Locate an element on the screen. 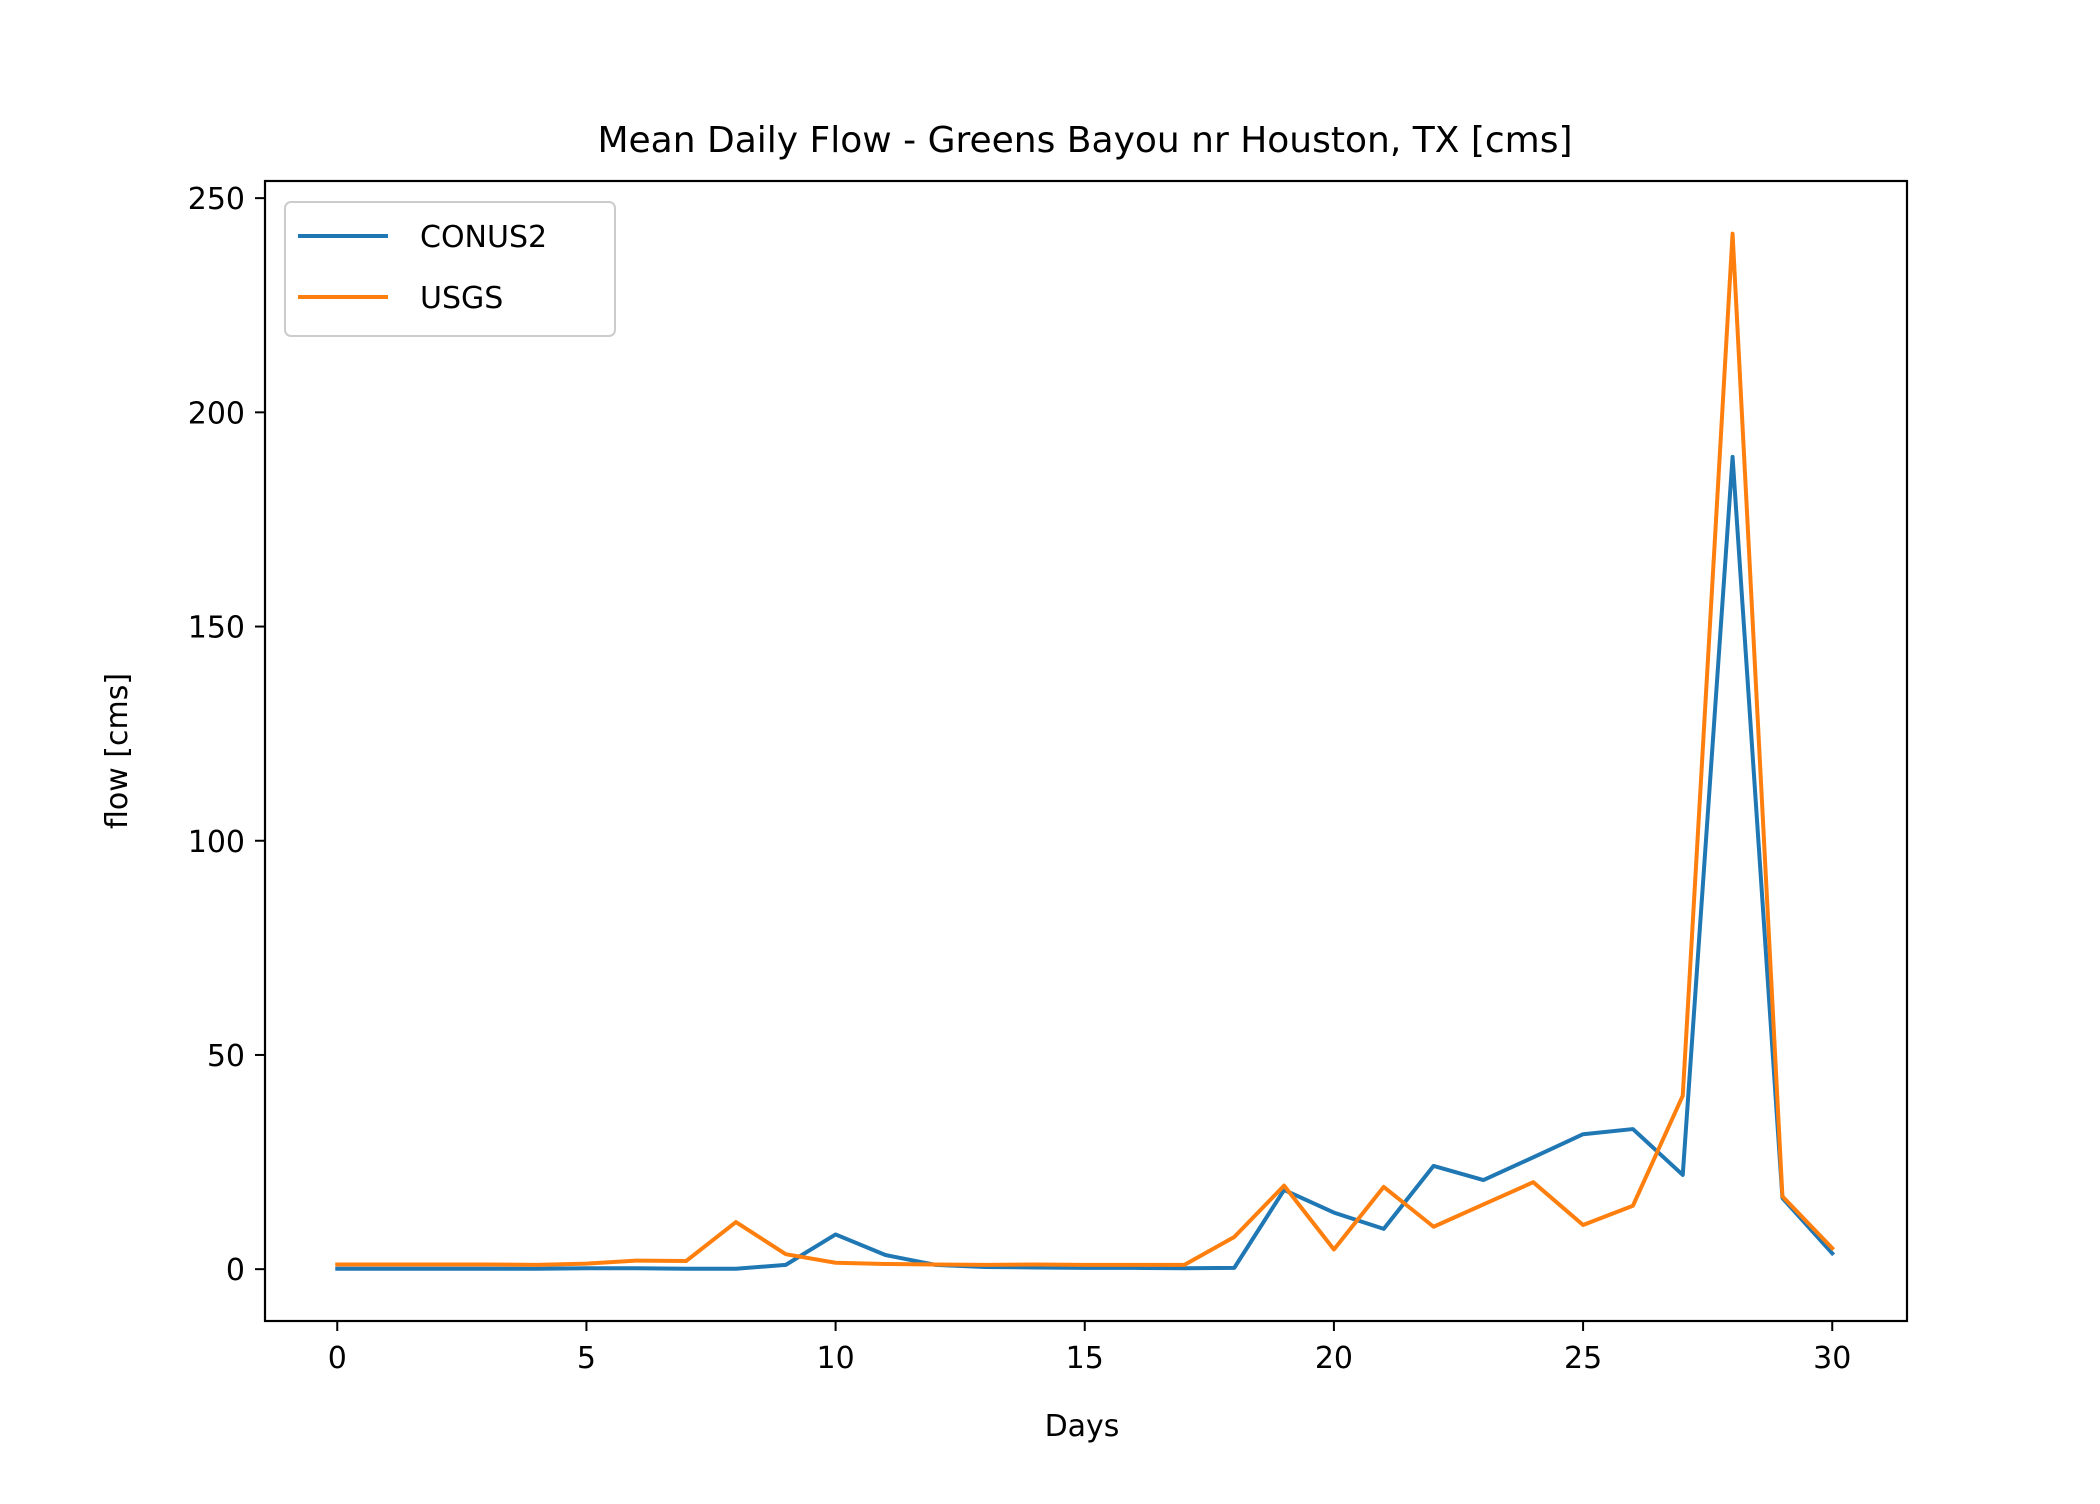 This screenshot has height=1504, width=2100. y-tick-label: 200 is located at coordinates (216, 413).